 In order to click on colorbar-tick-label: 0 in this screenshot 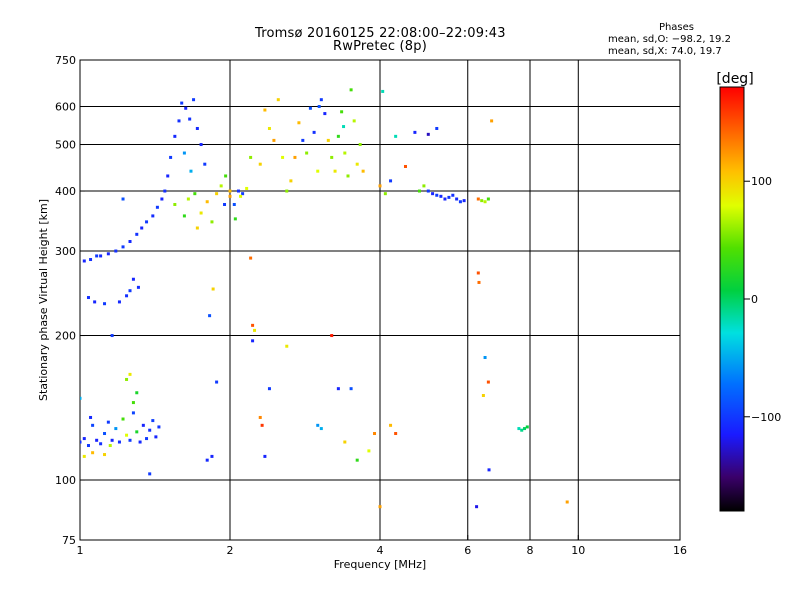, I will do `click(754, 299)`.